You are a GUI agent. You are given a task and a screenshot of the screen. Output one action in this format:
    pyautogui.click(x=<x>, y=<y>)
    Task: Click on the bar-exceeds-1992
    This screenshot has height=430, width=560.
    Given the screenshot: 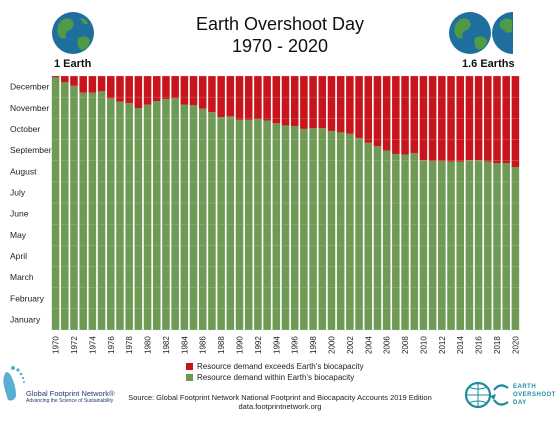 What is the action you would take?
    pyautogui.click(x=258, y=98)
    